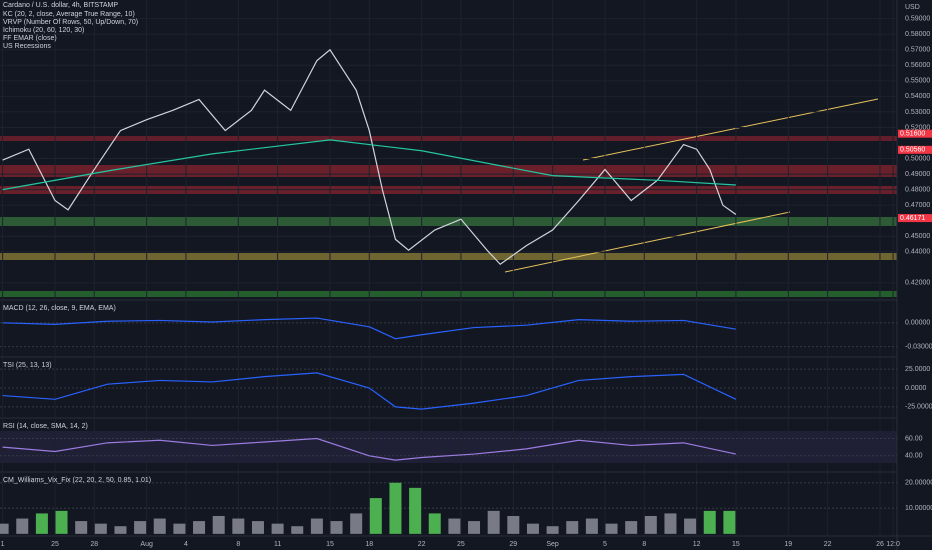  What do you see at coordinates (893, 544) in the screenshot?
I see `x-tick-label: 12:0` at bounding box center [893, 544].